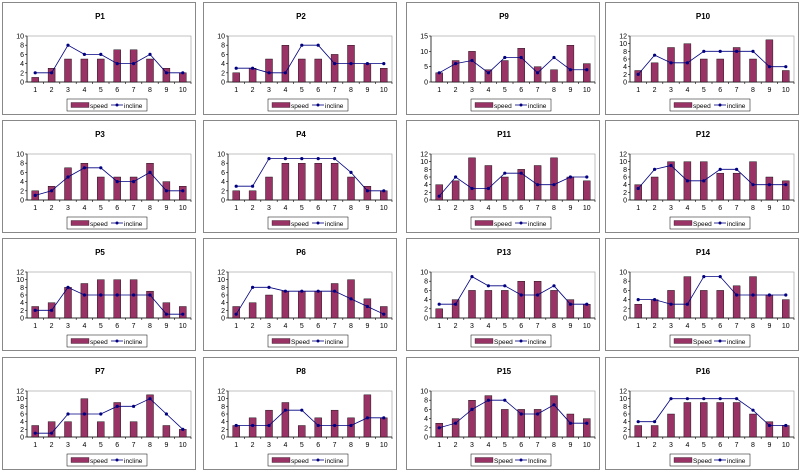 The height and width of the screenshot is (472, 800). What do you see at coordinates (702, 413) in the screenshot?
I see `chart-panel-p16: P16 0 2 4 6 8 10 12 1 2 3 4 5 6 7 8 9 10 Speed incline` at bounding box center [702, 413].